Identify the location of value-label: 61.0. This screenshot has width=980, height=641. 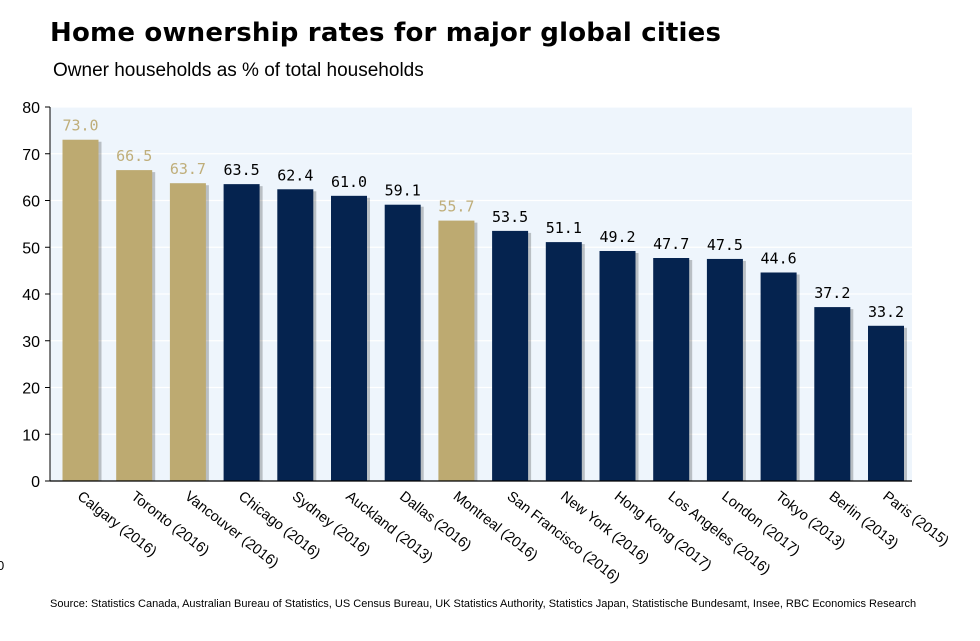
(349, 182).